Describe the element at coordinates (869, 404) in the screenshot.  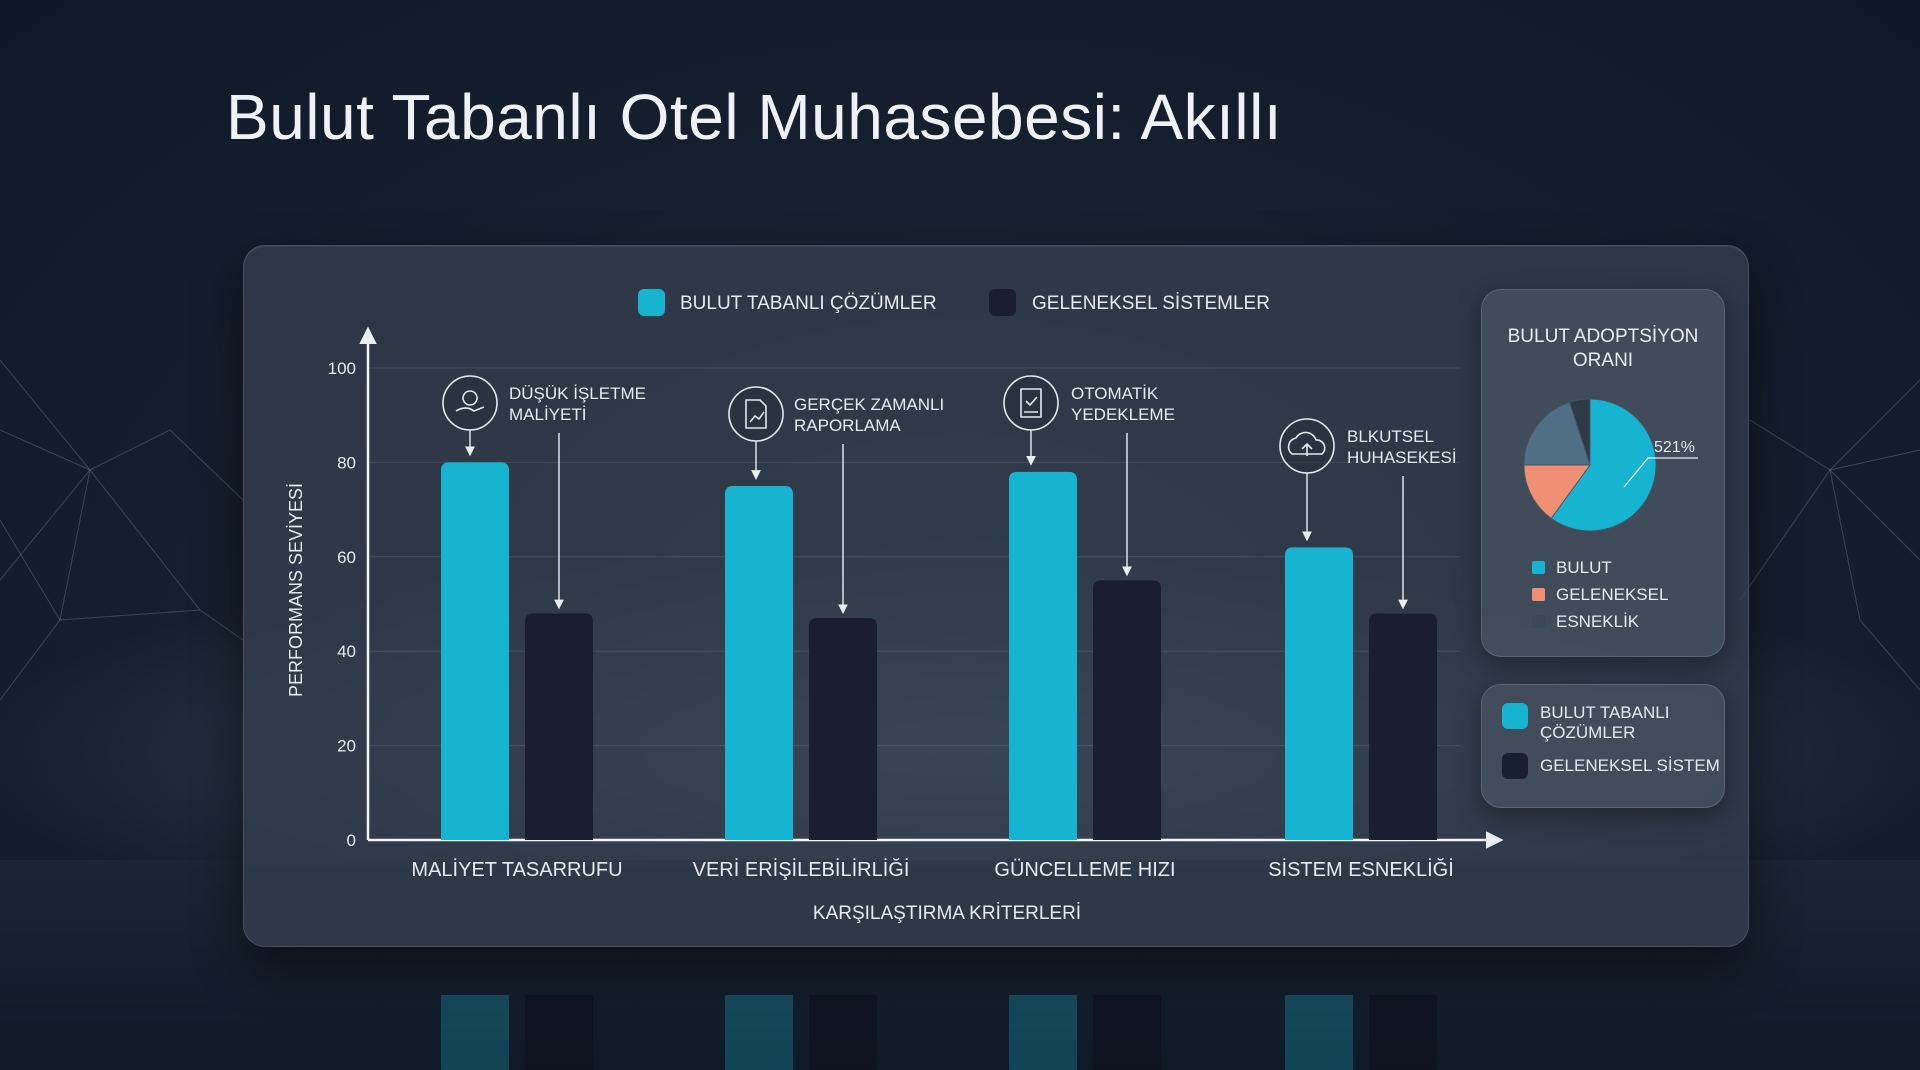
I see `annotation-label: GERÇEK ZAMANLI` at that location.